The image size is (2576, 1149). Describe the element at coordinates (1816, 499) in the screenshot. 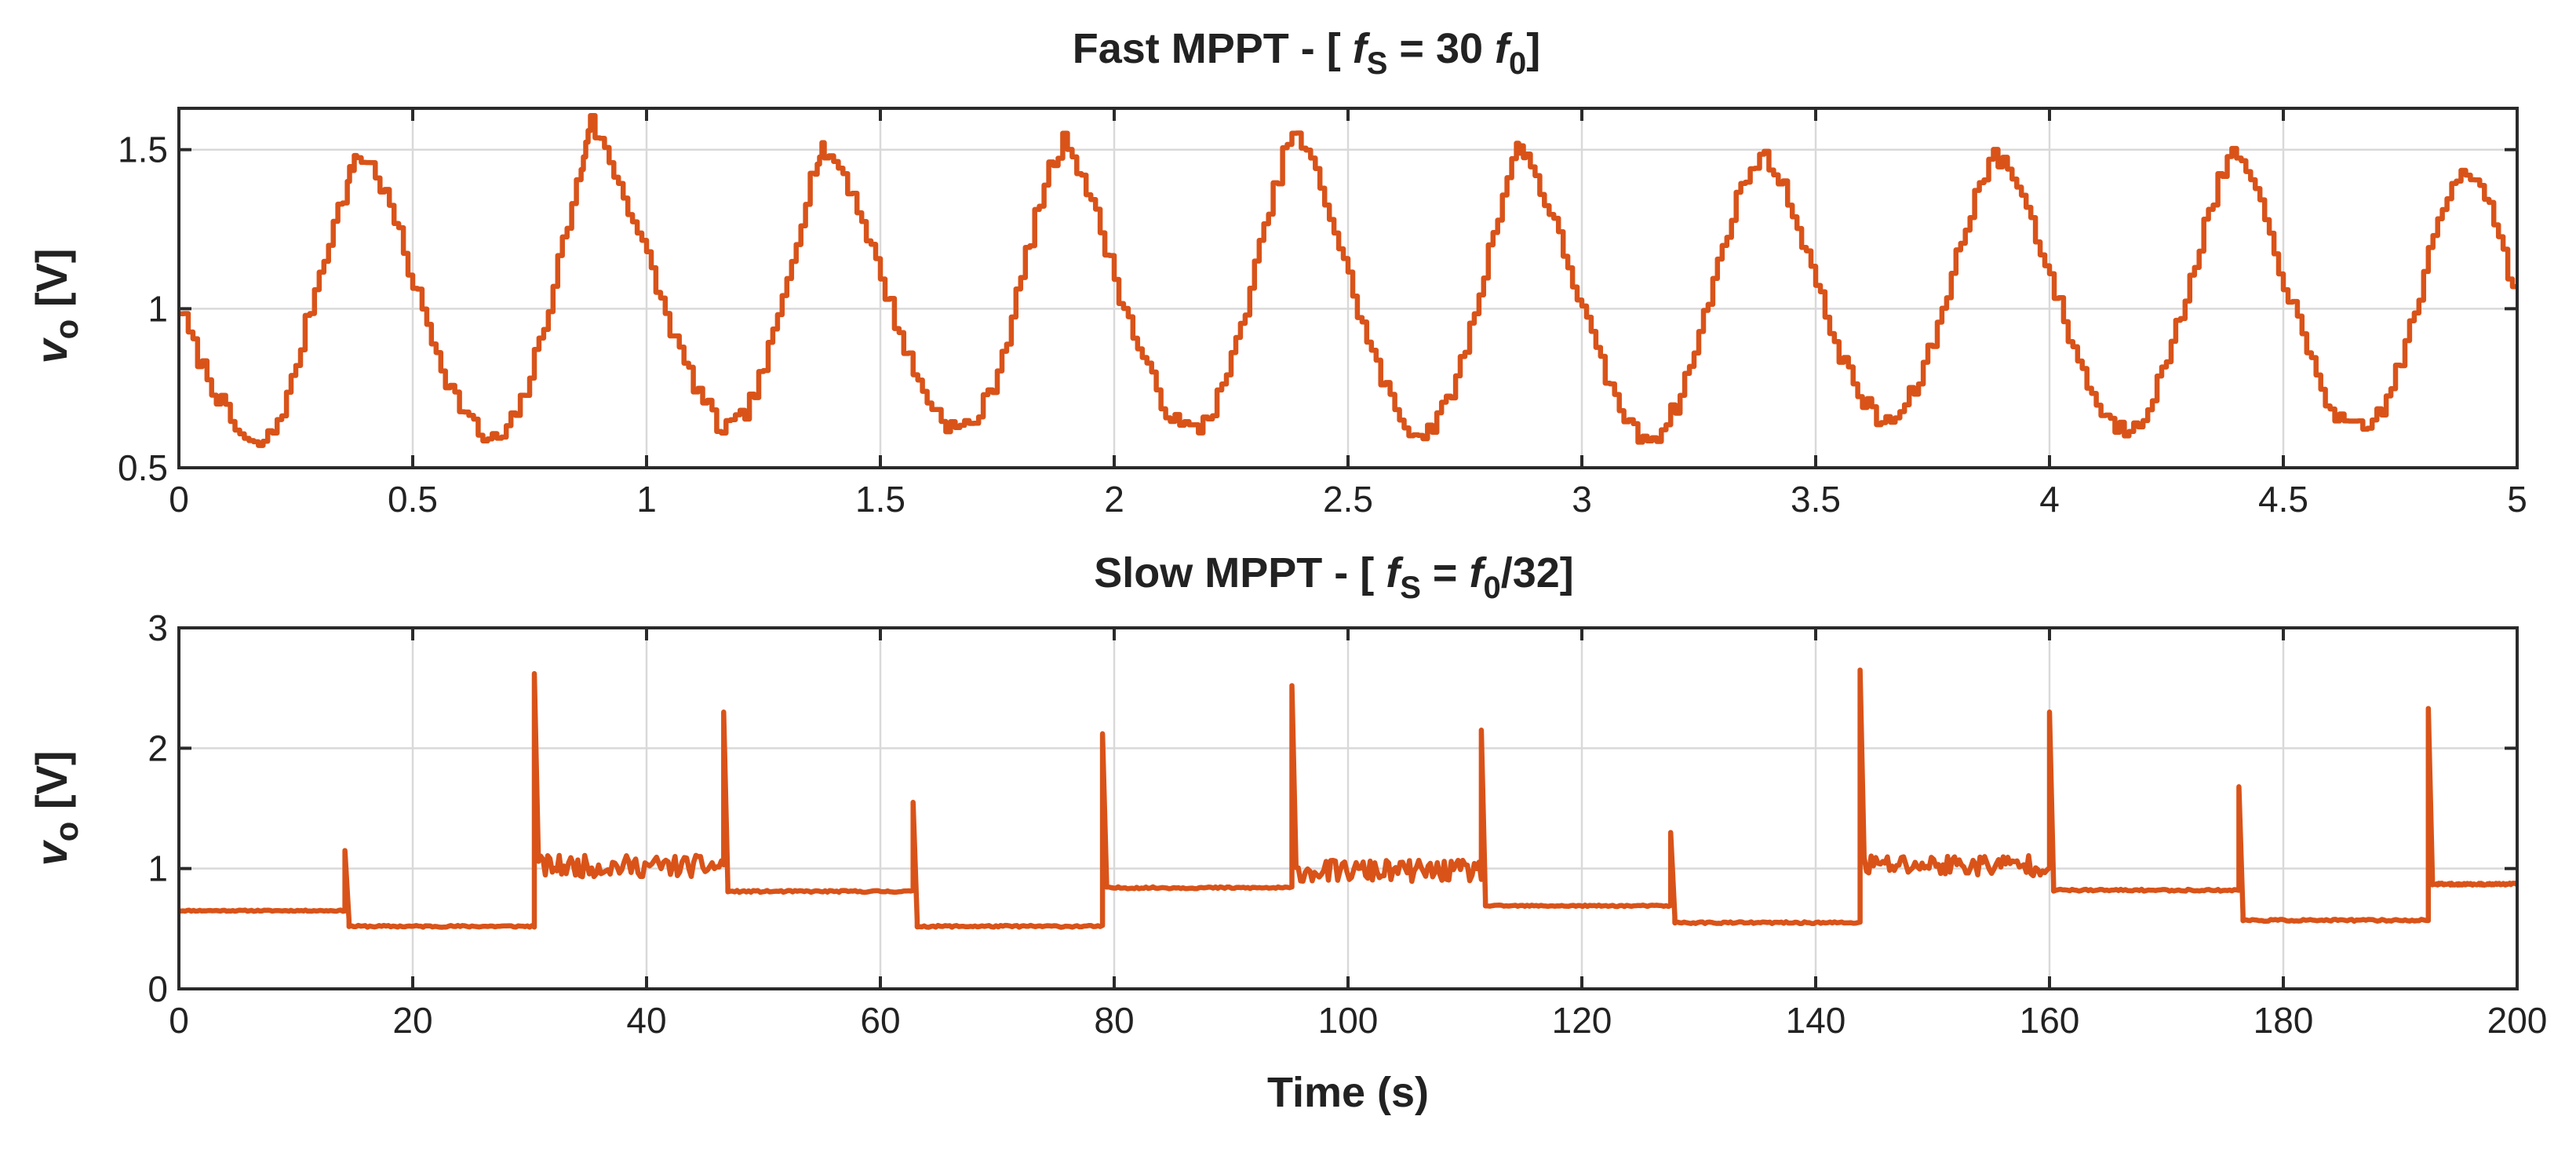

I see `x-tick-label: 3.5` at that location.